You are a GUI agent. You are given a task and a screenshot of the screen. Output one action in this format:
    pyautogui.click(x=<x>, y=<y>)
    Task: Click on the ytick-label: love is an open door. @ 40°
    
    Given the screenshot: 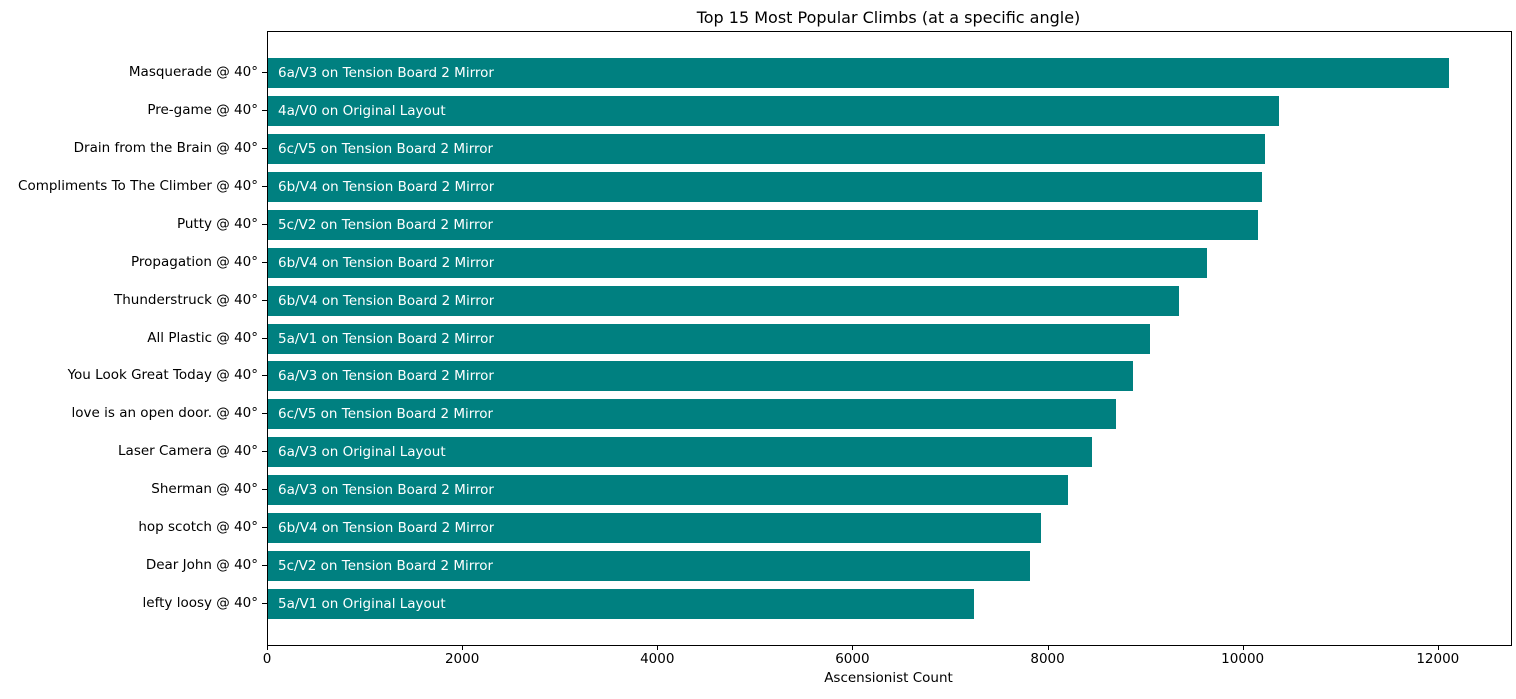 What is the action you would take?
    pyautogui.click(x=164, y=413)
    